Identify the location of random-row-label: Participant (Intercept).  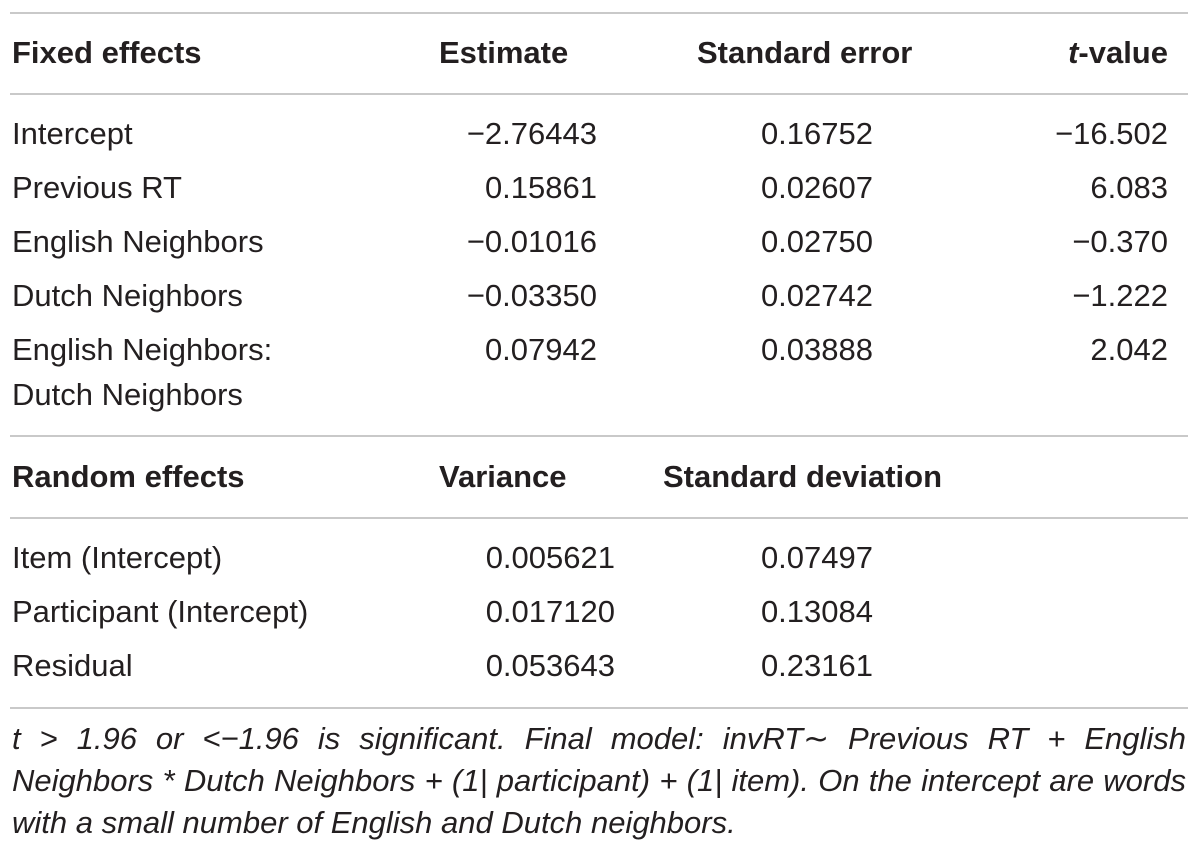
(160, 611).